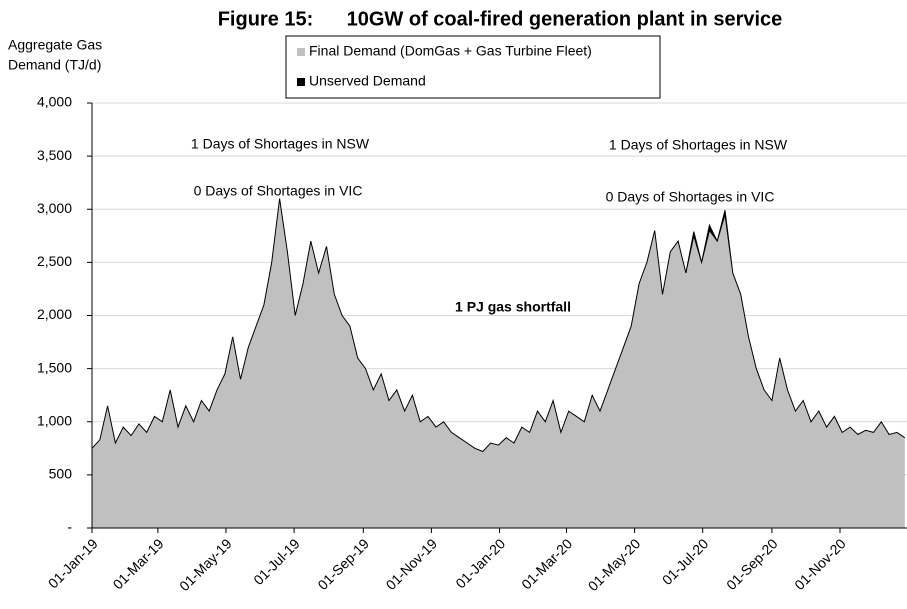 The height and width of the screenshot is (609, 907). I want to click on x-tick-label: 01-Sep-19, so click(343, 564).